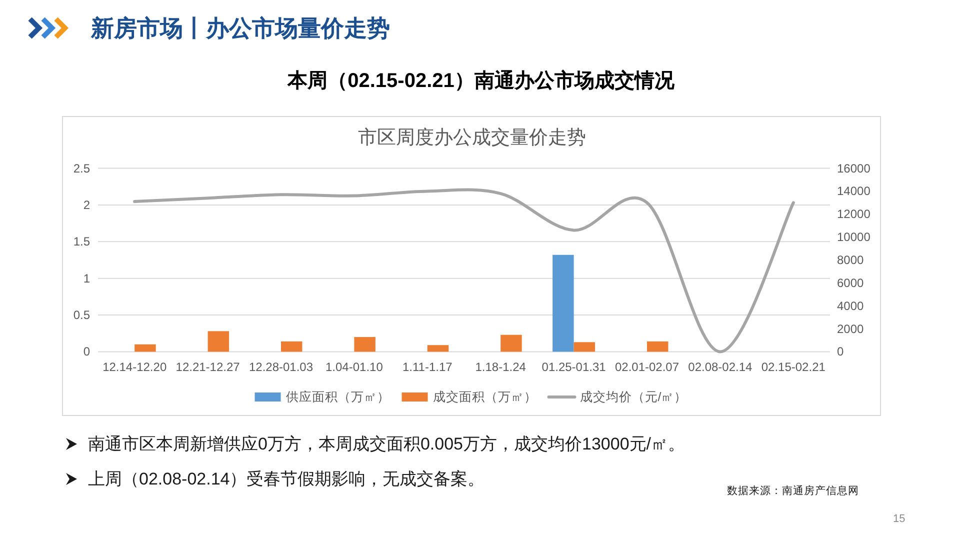 The image size is (960, 540). Describe the element at coordinates (208, 367) in the screenshot. I see `x-tick: 12.21-12.27` at that location.